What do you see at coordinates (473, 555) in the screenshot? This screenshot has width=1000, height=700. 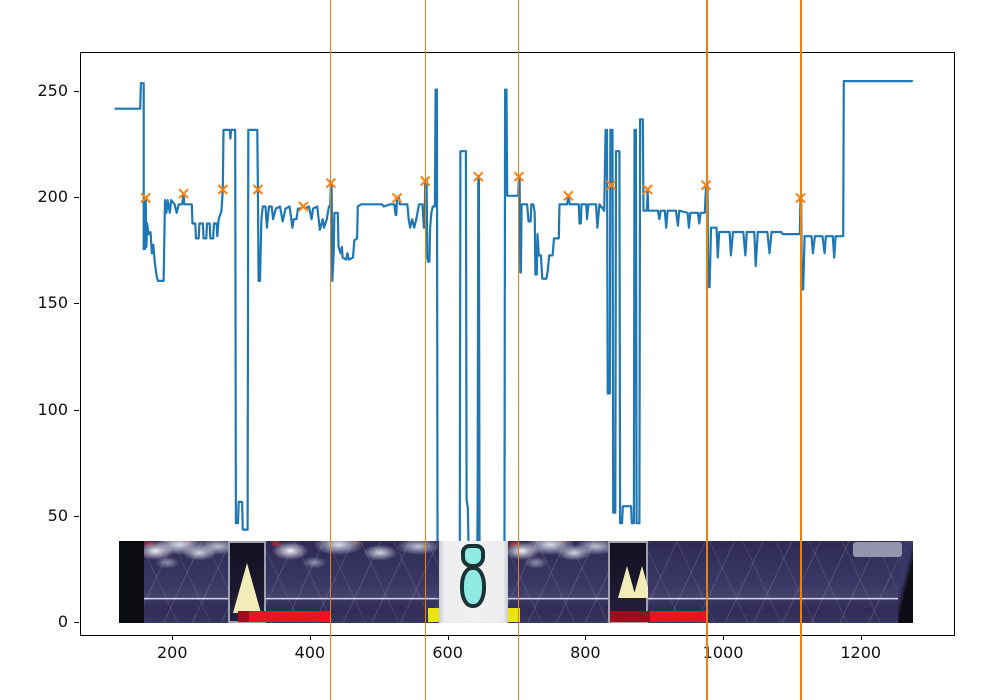 I see `cyan-exclamation-top-icon` at bounding box center [473, 555].